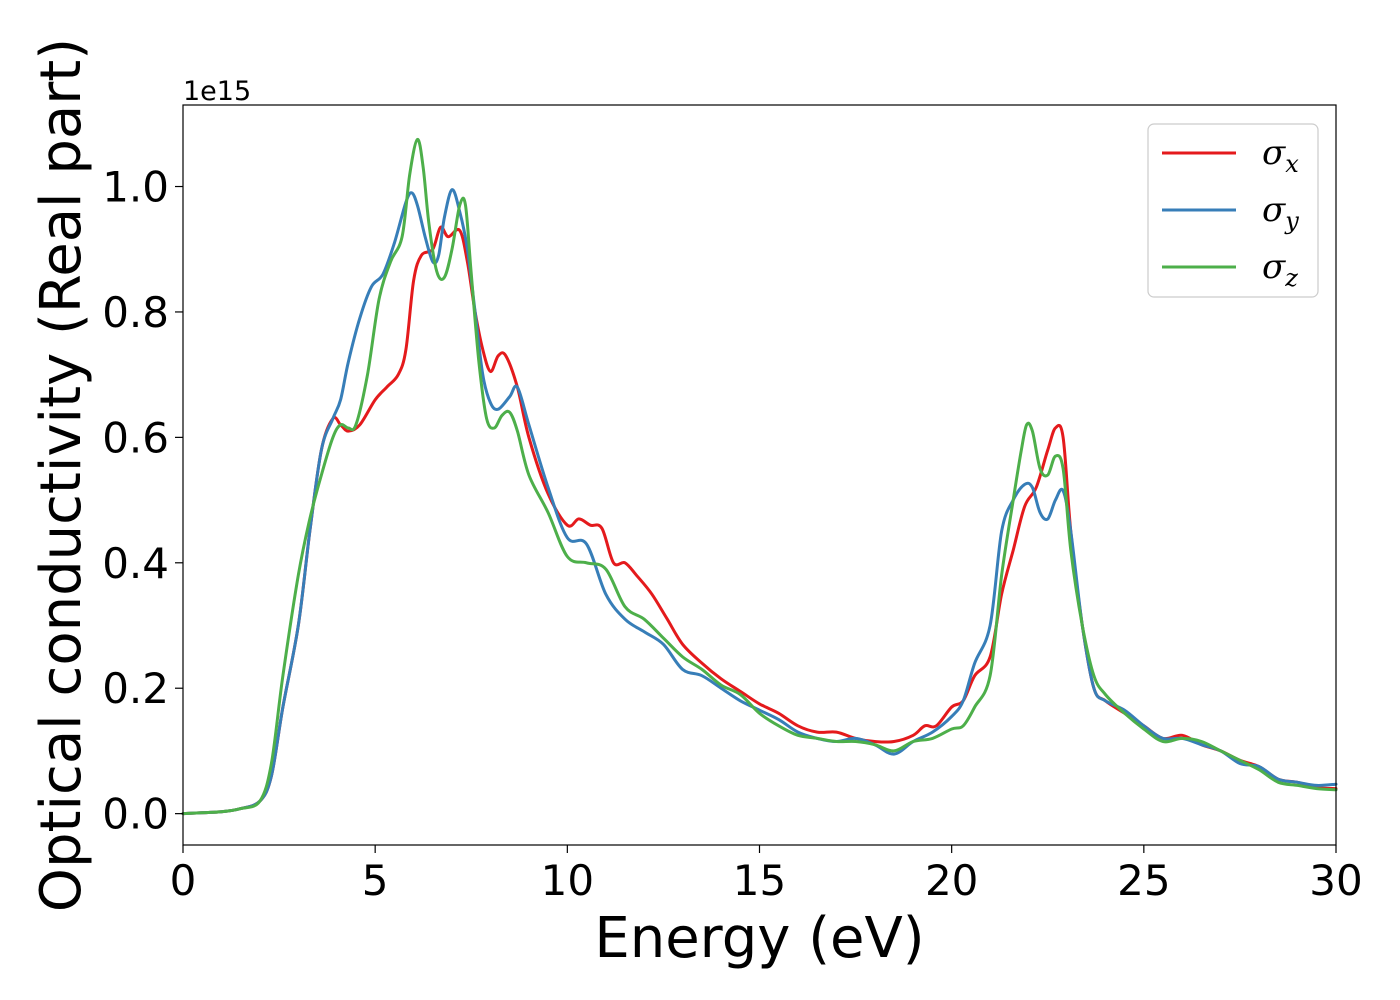 The image size is (1400, 1000). What do you see at coordinates (183, 880) in the screenshot?
I see `x-tick-label: 0` at bounding box center [183, 880].